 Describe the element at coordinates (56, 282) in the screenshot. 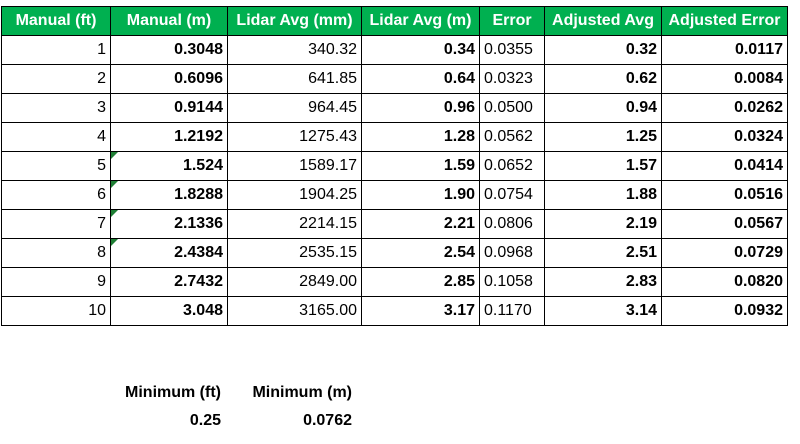

I see `cell-manual-ft: 9` at that location.